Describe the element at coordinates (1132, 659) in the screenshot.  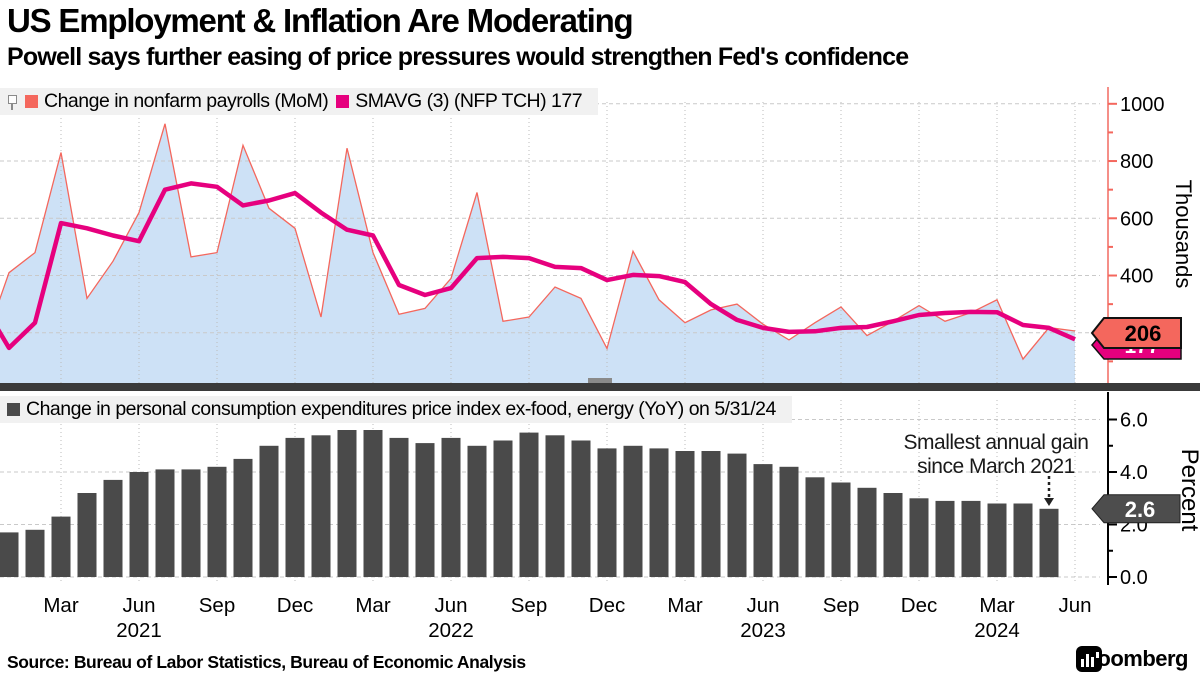
I see `bloomberg-logo: Bloomberg` at that location.